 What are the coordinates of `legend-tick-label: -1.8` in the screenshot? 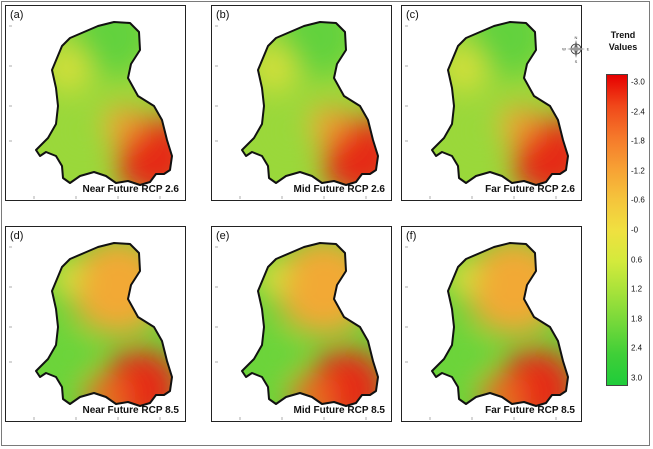 It's located at (638, 141).